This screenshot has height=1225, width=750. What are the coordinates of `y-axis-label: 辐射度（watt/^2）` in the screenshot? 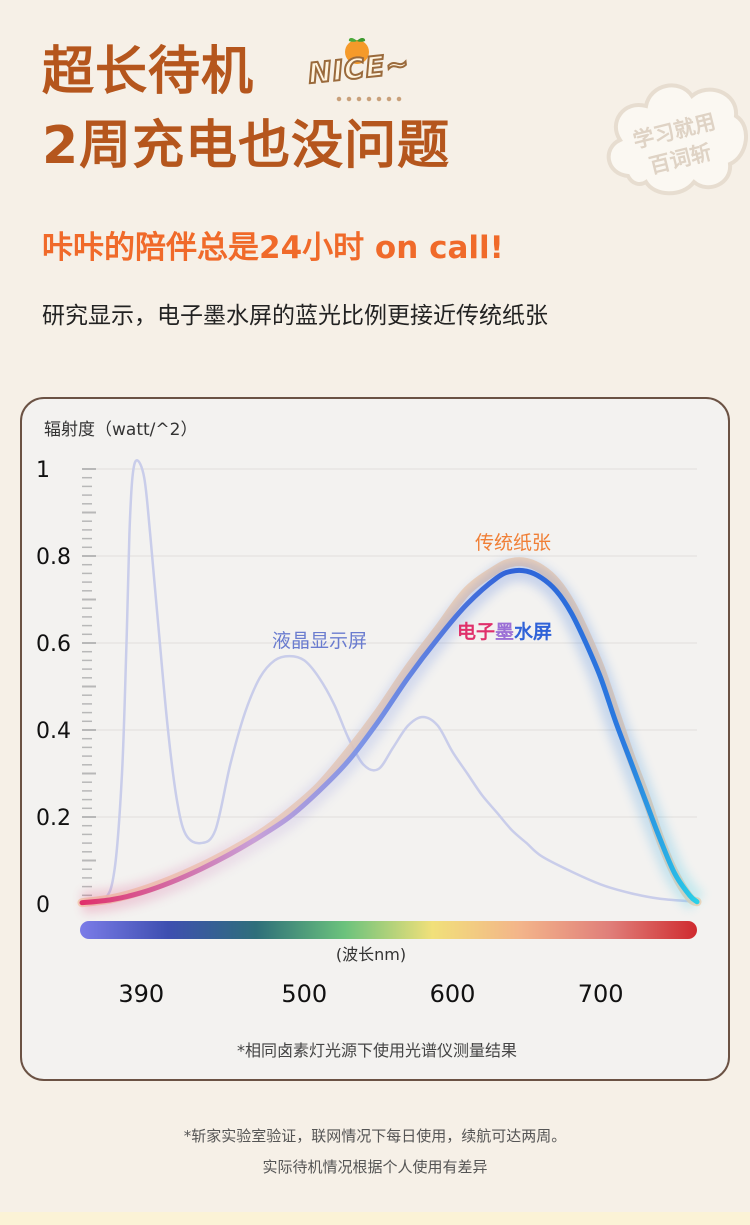 It's located at (120, 430).